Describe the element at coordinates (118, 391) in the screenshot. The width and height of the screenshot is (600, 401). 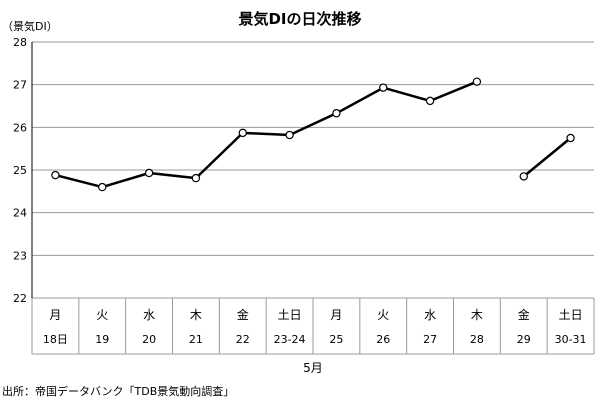
I see `source-note: 出所：帝国データバンク「TDB景気動向調査」` at that location.